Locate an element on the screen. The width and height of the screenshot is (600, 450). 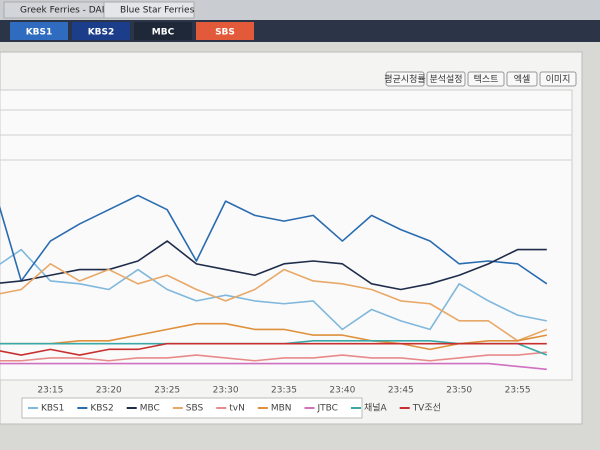
legend-label: TV조선 is located at coordinates (426, 408).